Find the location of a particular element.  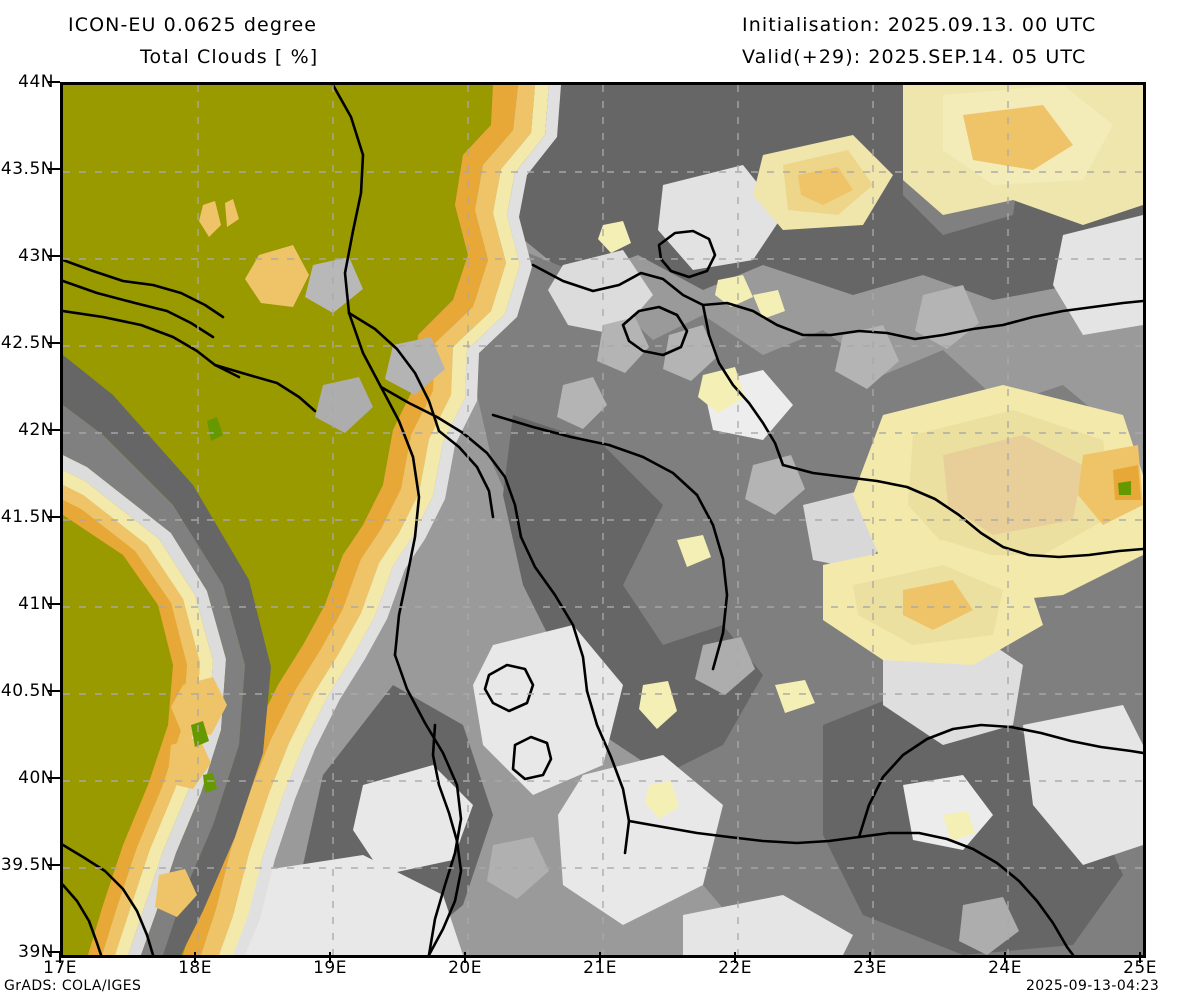

latitude-tick-label: 40.5N is located at coordinates (27, 691).